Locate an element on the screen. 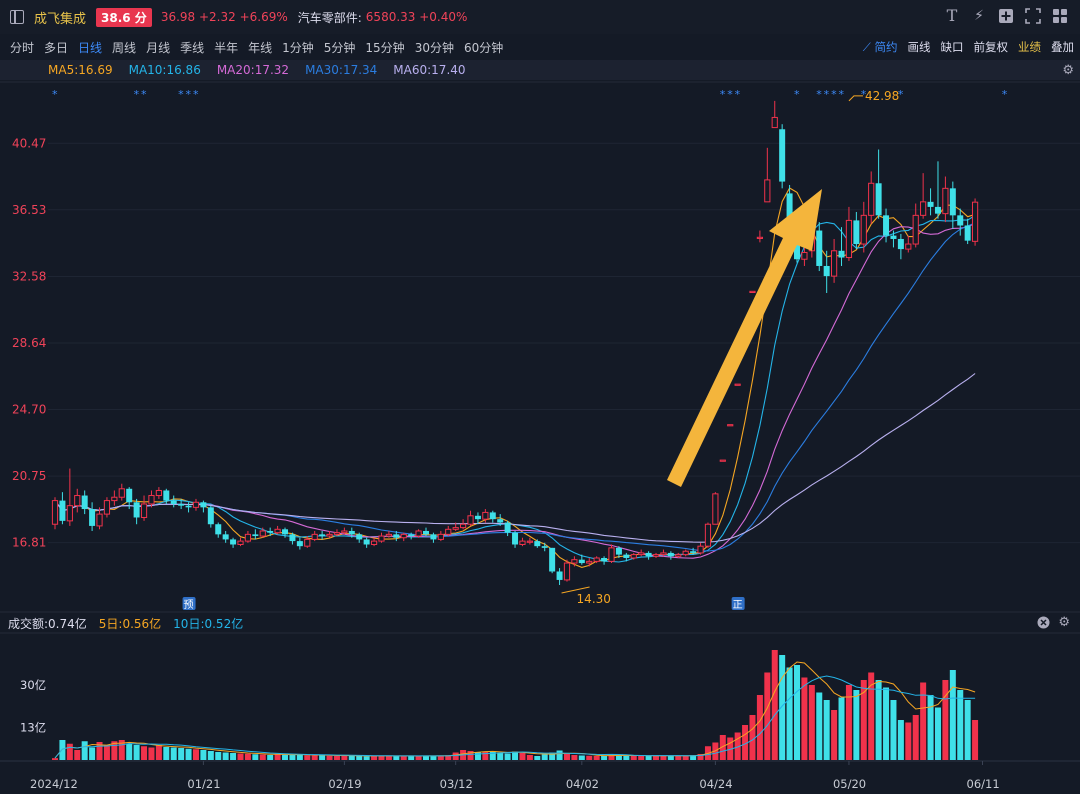 This screenshot has width=1080, height=794. period-tab-0: 分时 is located at coordinates (22, 47).